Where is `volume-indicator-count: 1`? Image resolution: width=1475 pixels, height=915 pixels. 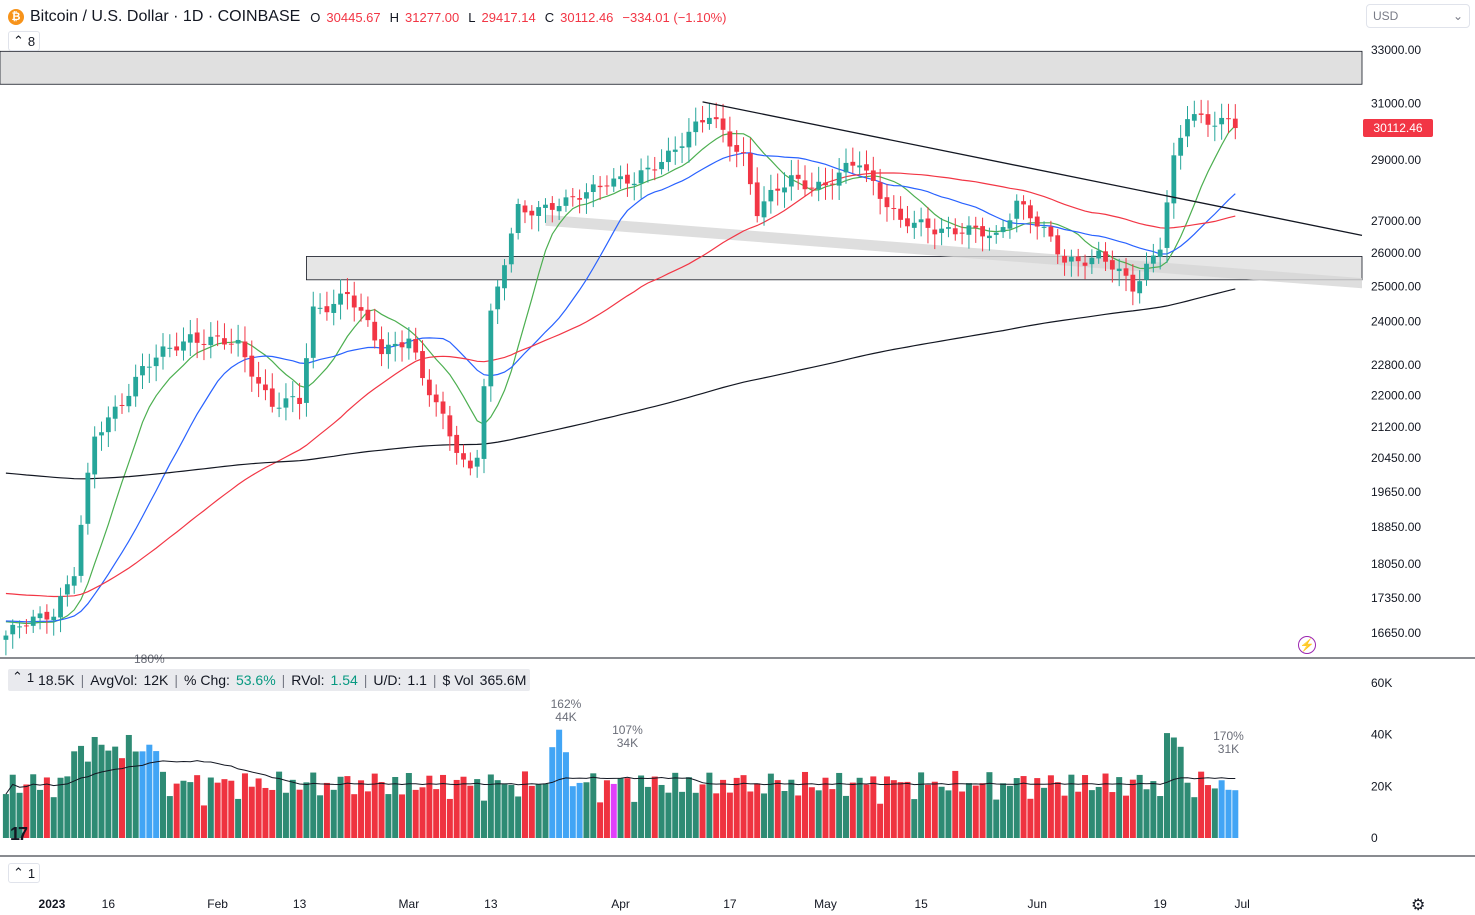 volume-indicator-count: 1 is located at coordinates (30, 677).